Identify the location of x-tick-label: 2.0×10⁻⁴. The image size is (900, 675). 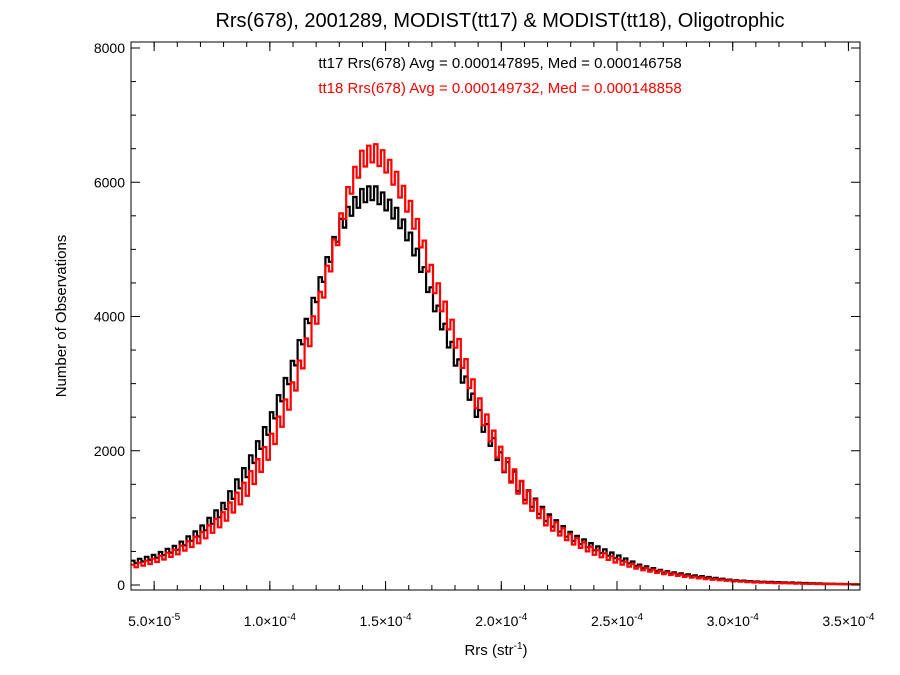
(501, 620).